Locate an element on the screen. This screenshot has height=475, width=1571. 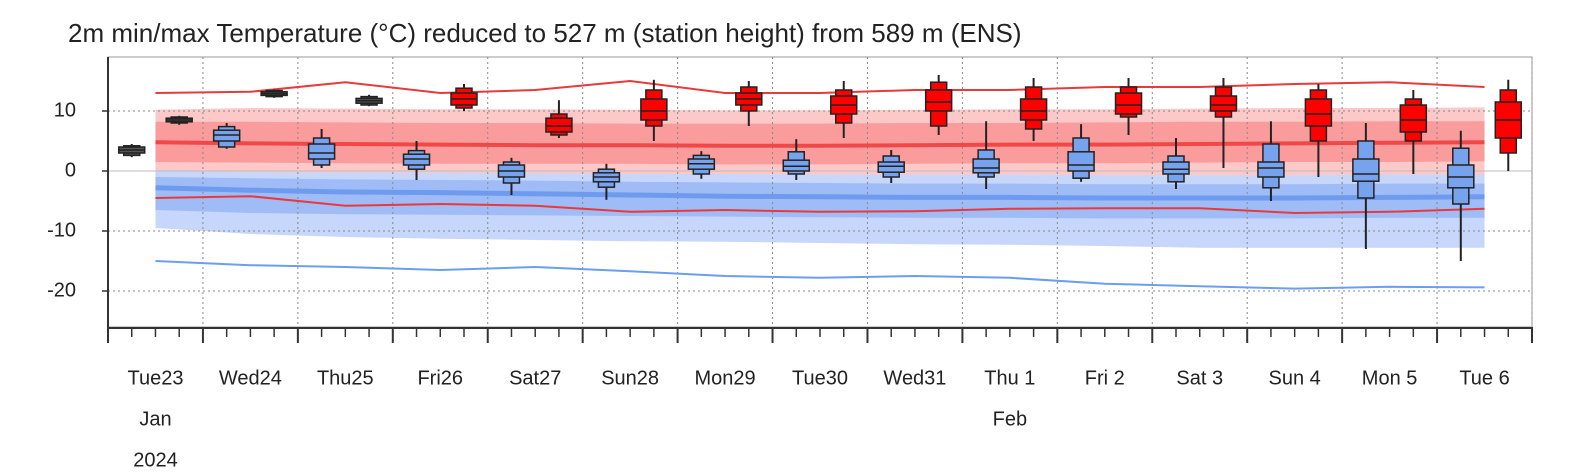
x-tick-label: Thu25 is located at coordinates (345, 378).